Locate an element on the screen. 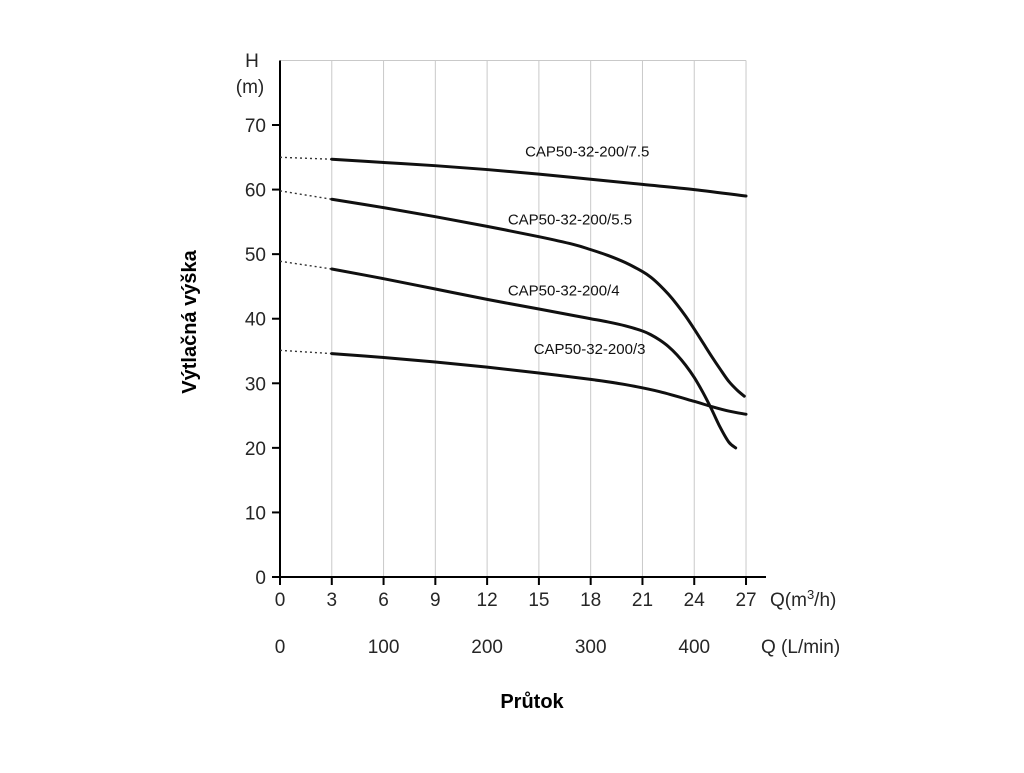 The image size is (1024, 773). x2-tick-label-400: 400 is located at coordinates (694, 647).